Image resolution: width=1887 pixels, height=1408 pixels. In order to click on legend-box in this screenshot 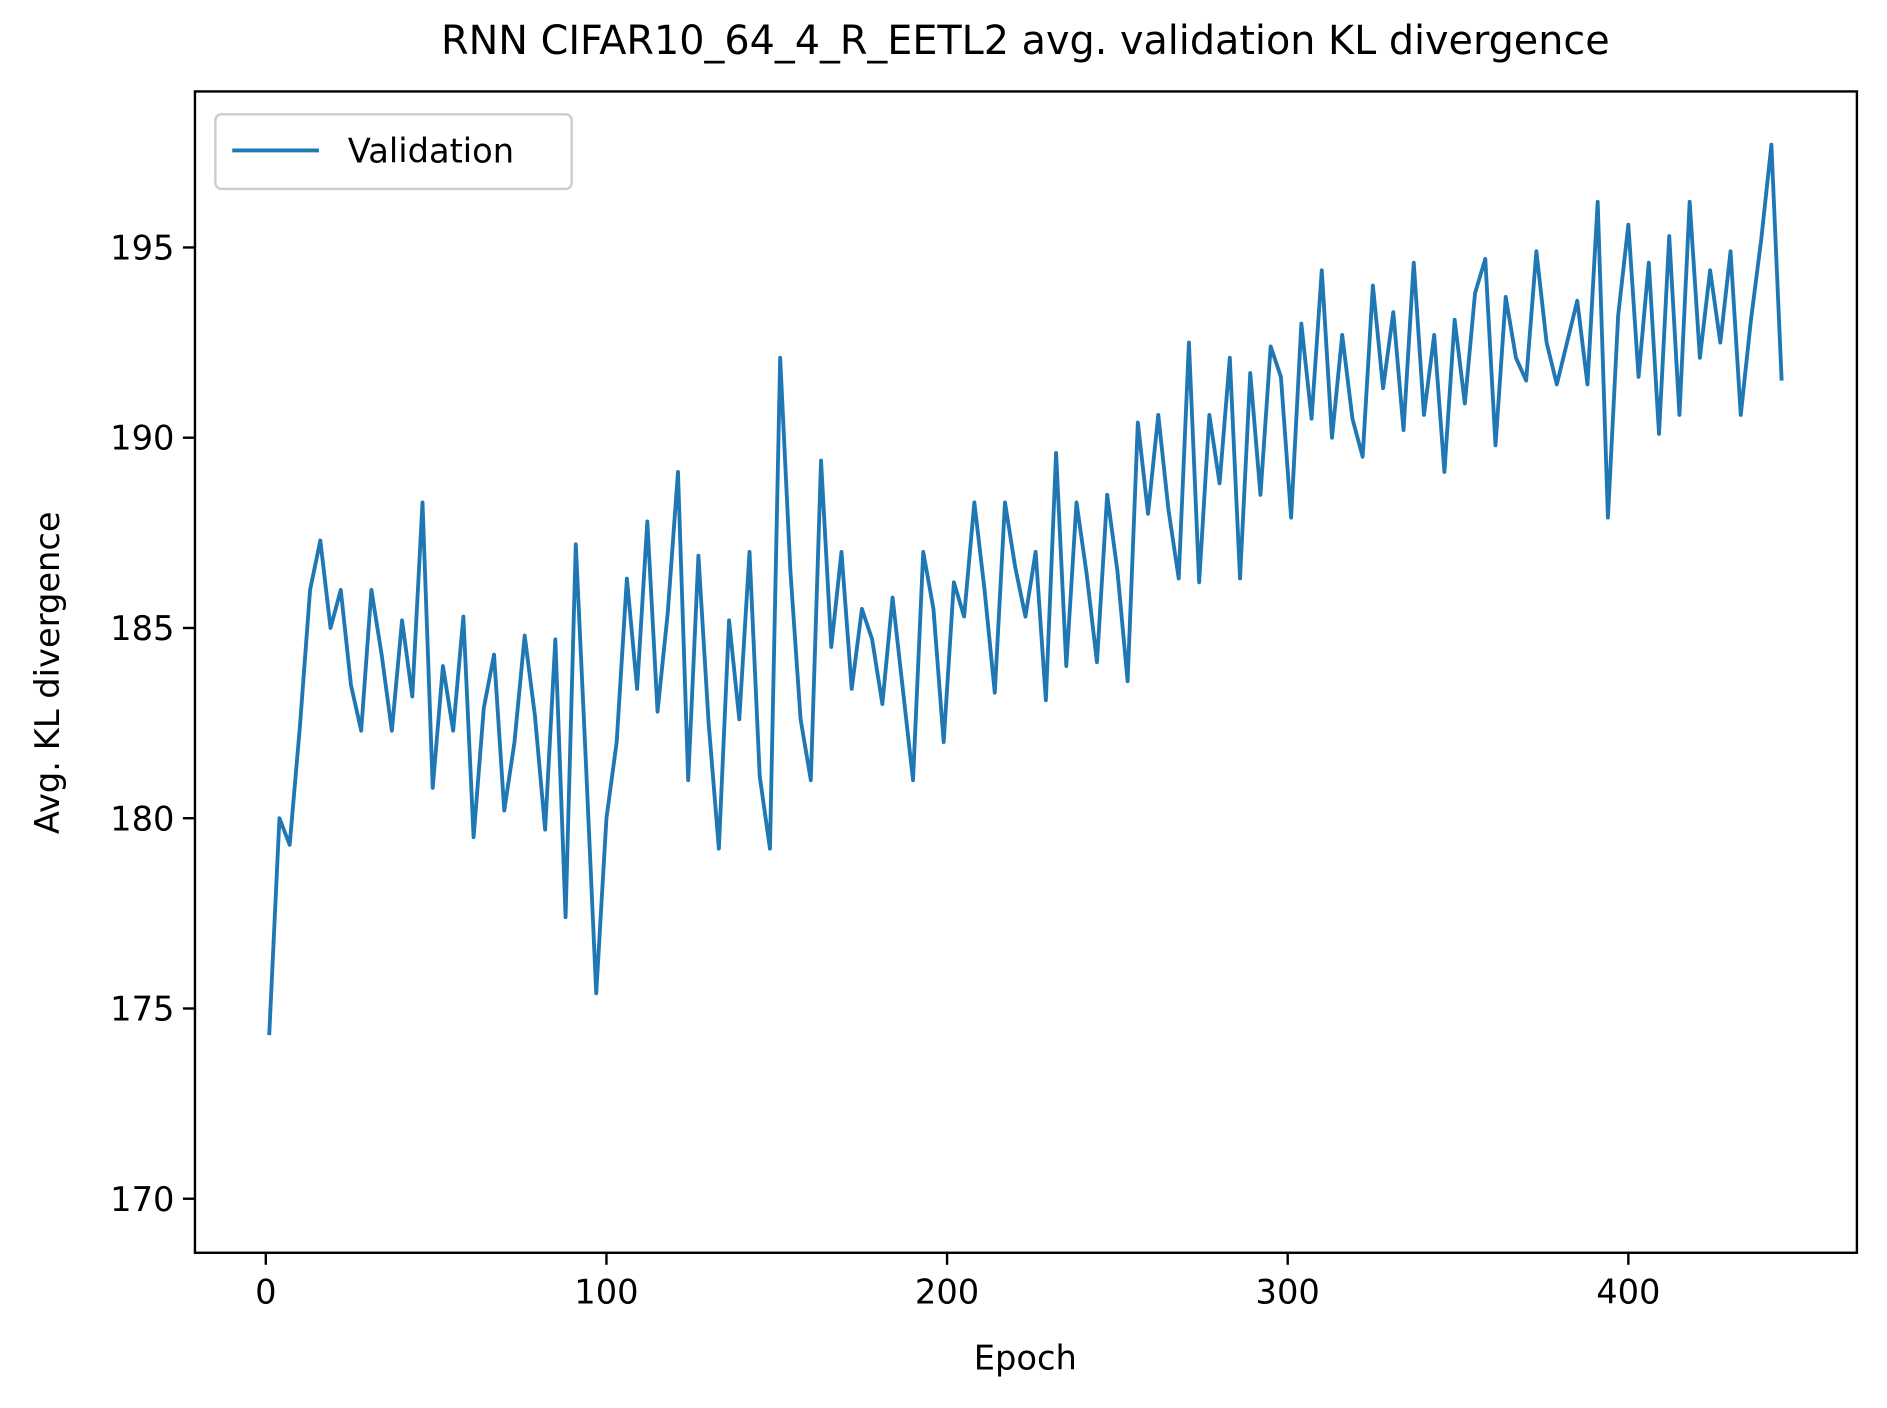, I will do `click(393, 152)`.